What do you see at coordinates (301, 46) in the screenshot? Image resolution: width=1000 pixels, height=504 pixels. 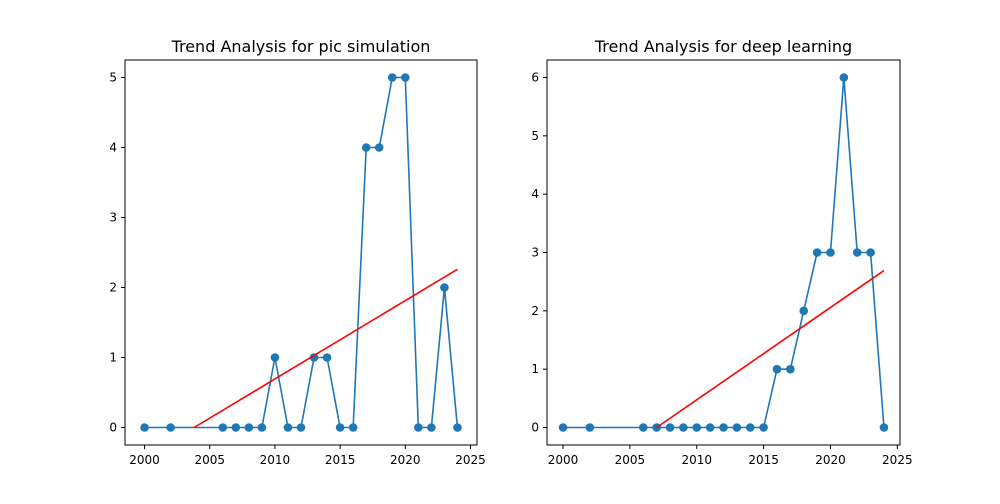 I see `chart-title: Trend Analysis for pic simulation` at bounding box center [301, 46].